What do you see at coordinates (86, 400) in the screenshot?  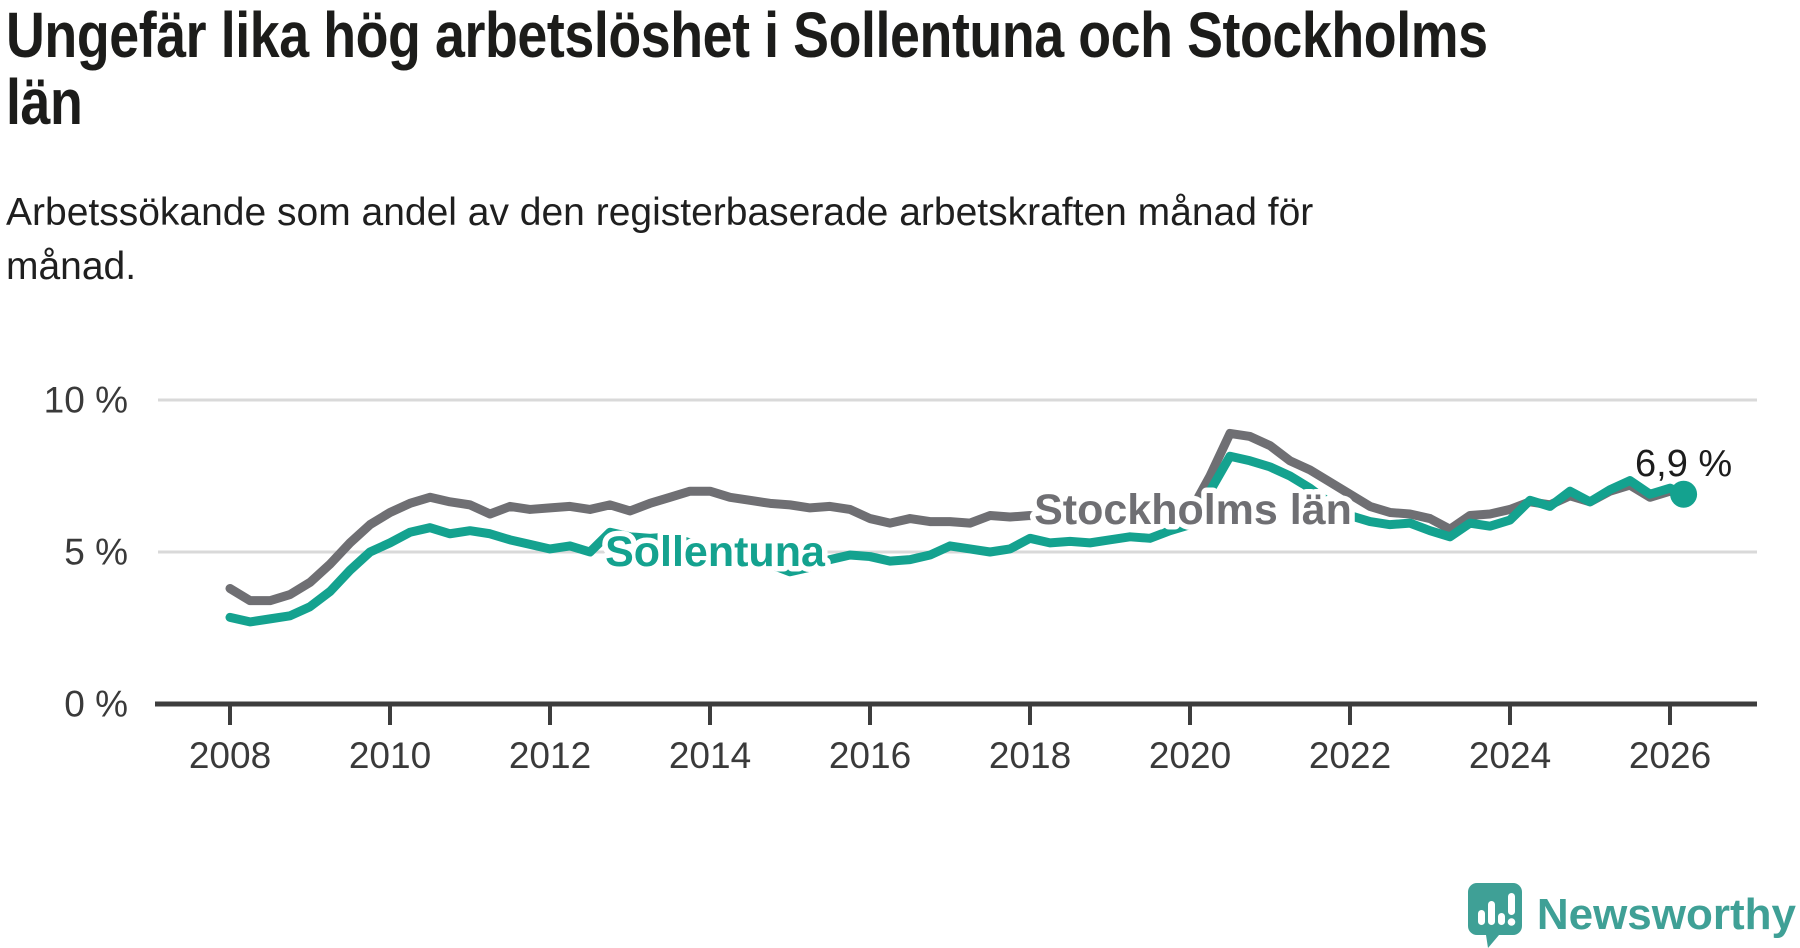 I see `y-tick-label: 10 %` at bounding box center [86, 400].